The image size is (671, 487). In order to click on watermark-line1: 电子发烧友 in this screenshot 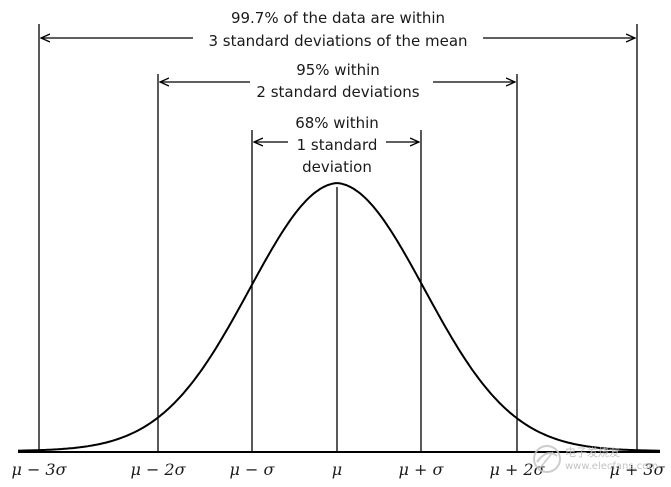, I will do `click(592, 452)`.